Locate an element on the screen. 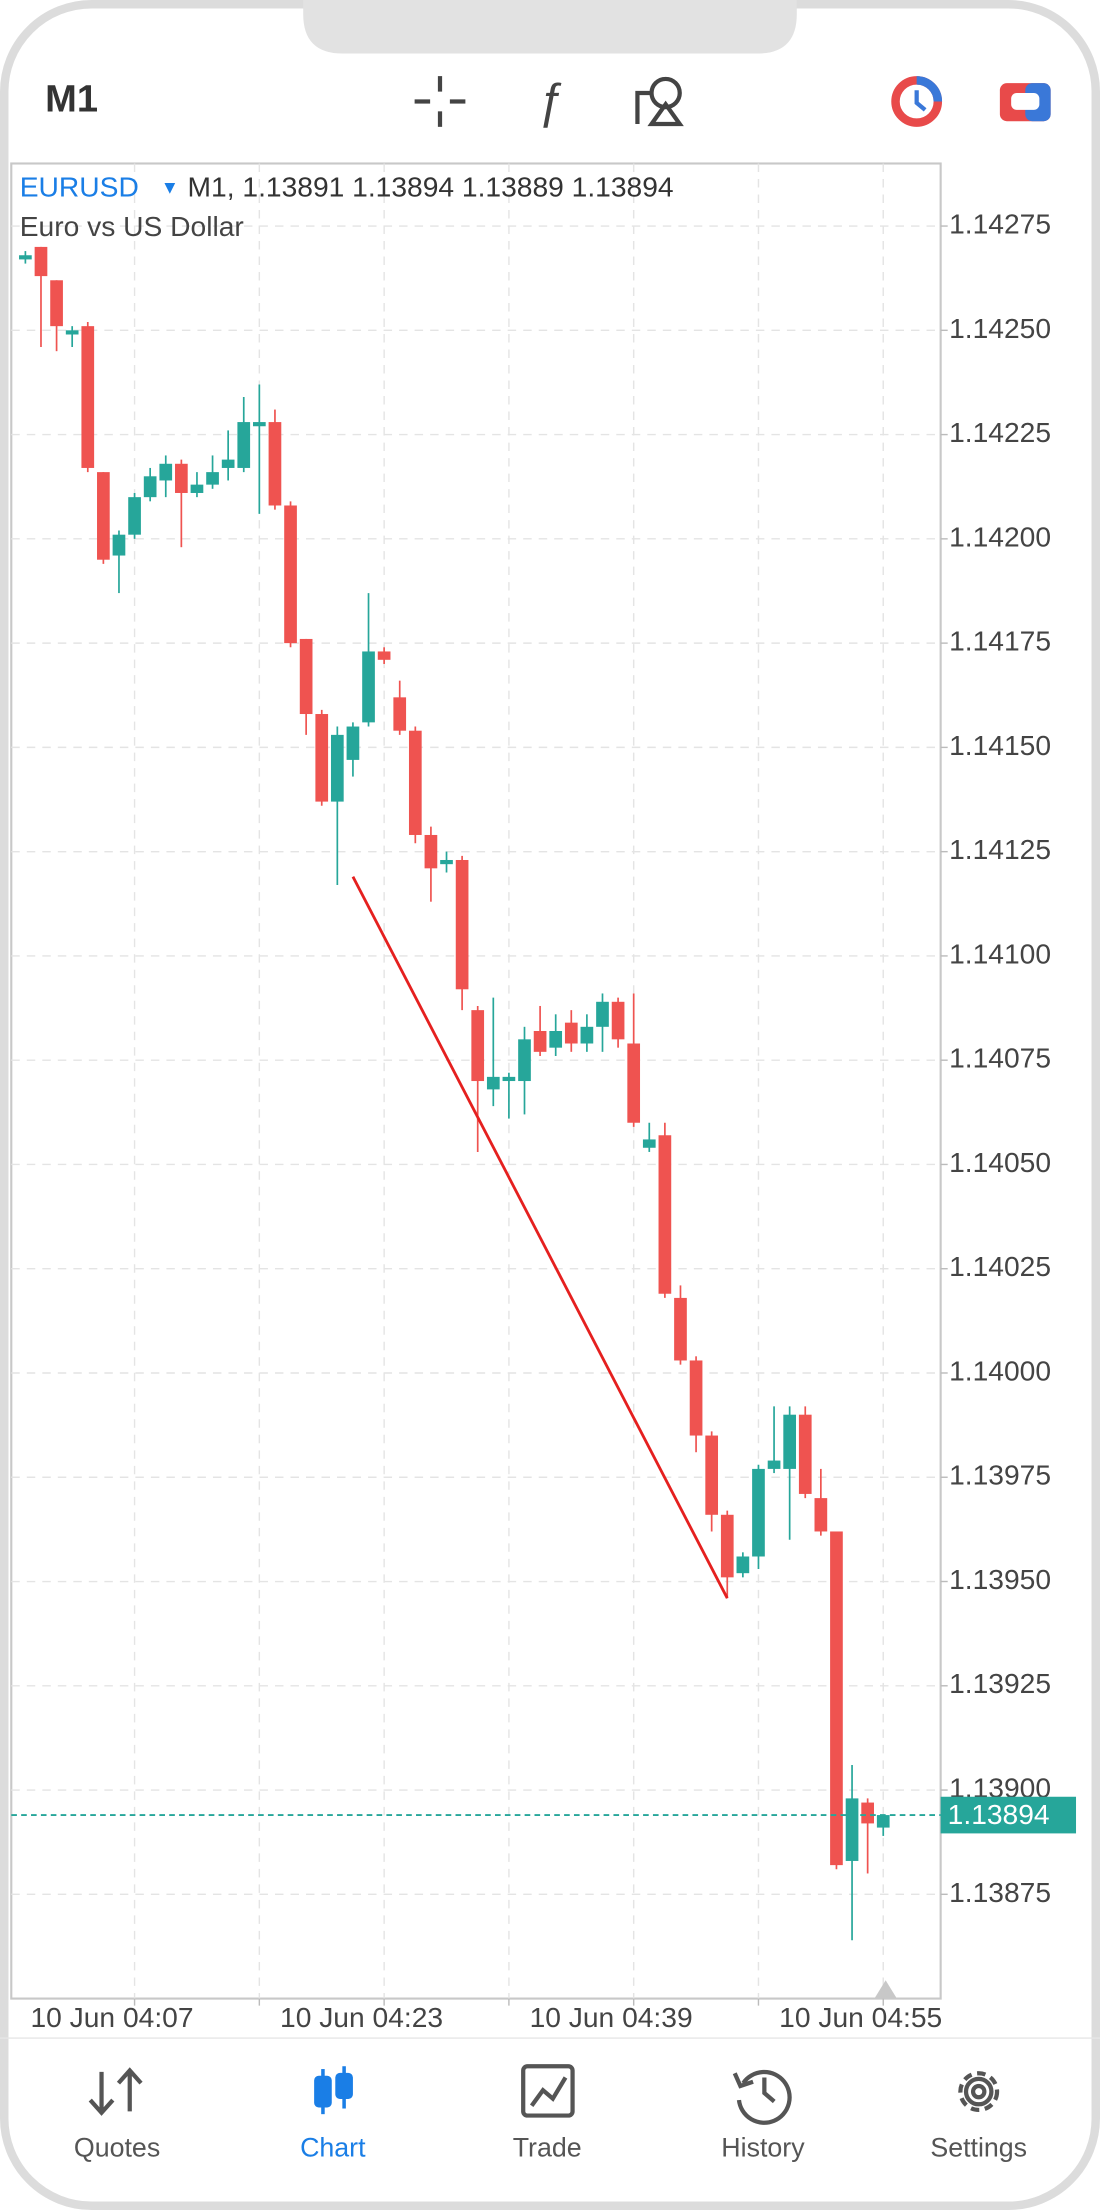  tab-label: Quotes is located at coordinates (117, 2147).